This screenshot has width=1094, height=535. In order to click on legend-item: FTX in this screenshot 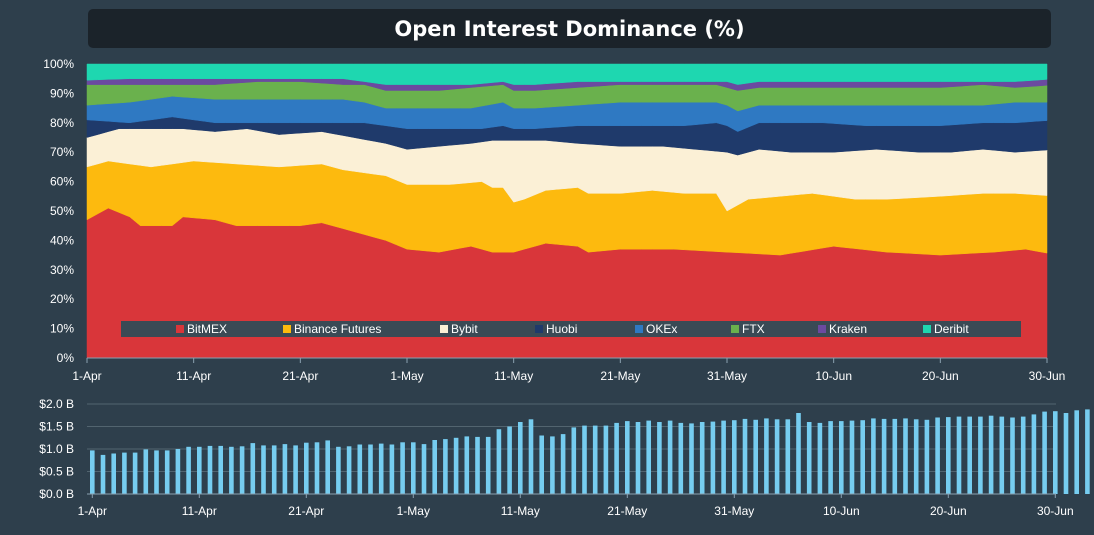, I will do `click(753, 329)`.